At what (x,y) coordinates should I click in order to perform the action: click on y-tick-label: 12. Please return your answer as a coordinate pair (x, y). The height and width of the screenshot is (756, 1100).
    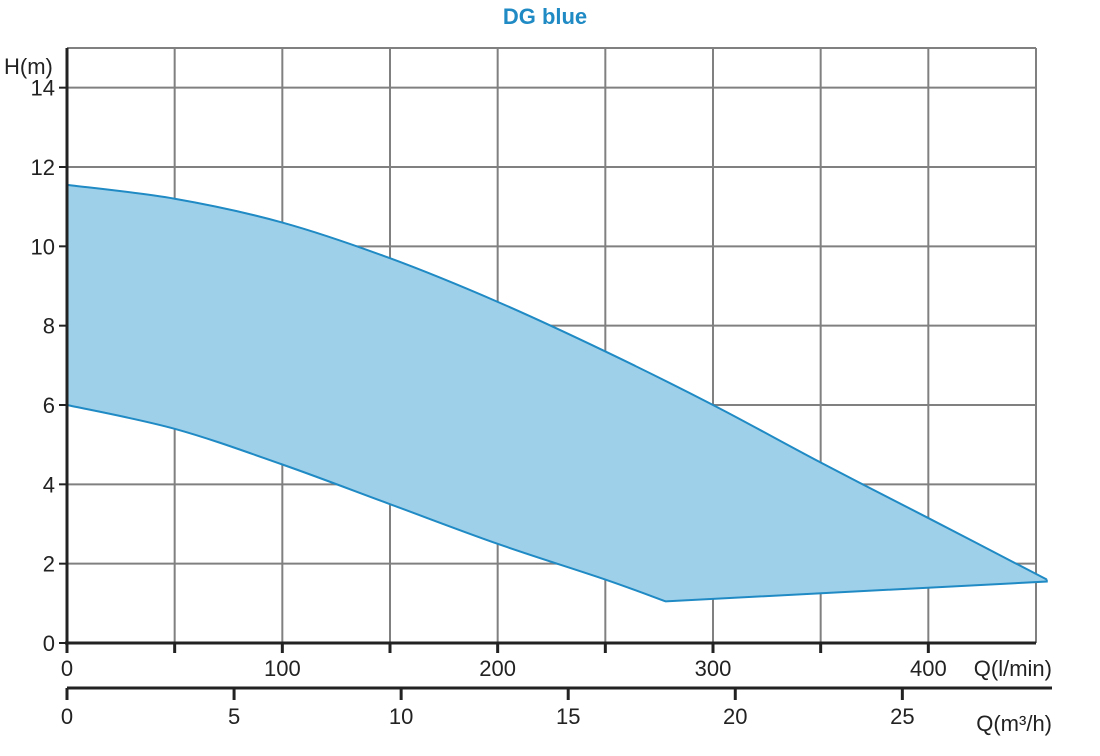
    Looking at the image, I should click on (43, 167).